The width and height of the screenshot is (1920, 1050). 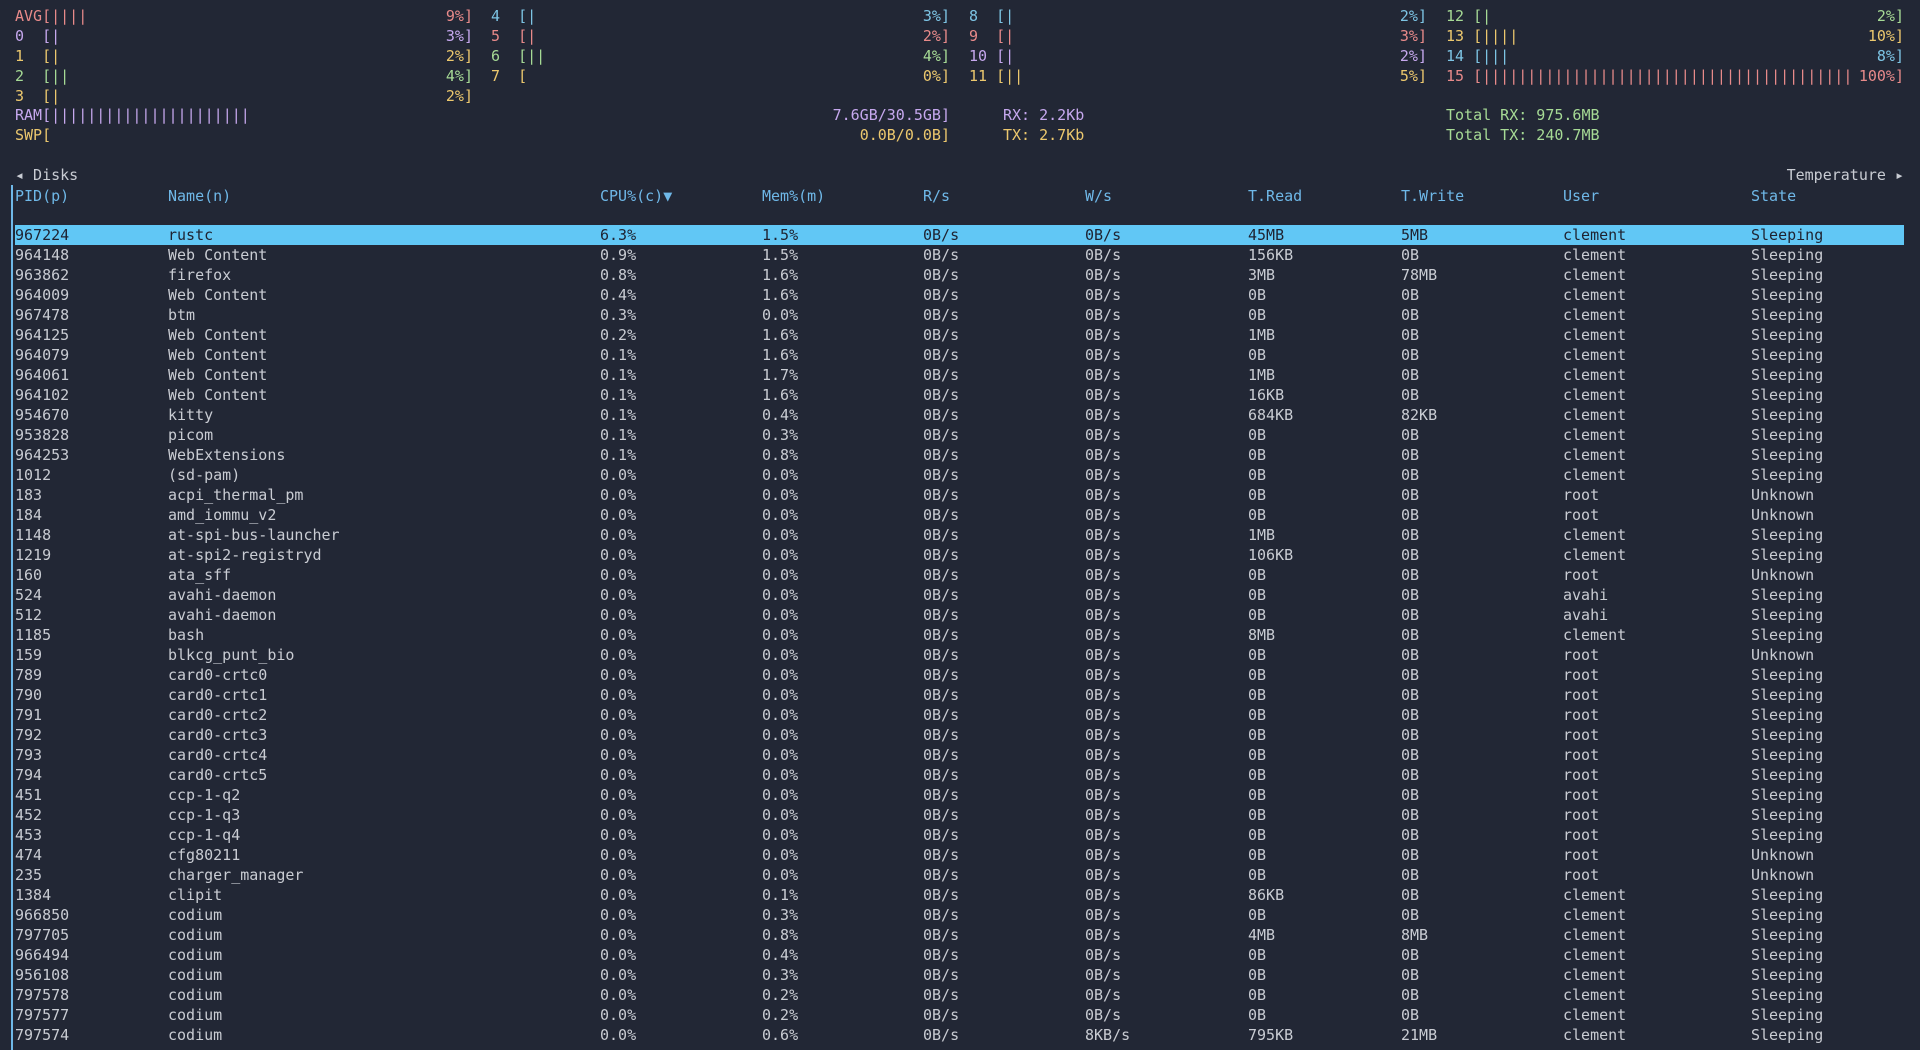 I want to click on table-cell: ata_sff, so click(x=200, y=575).